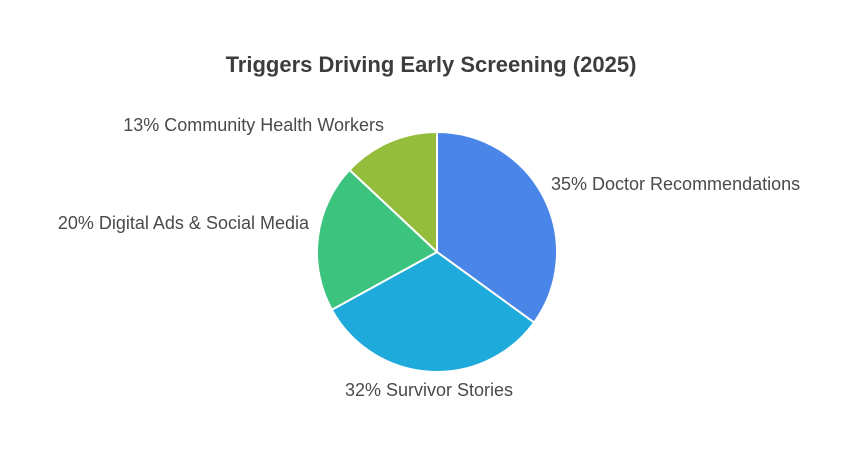 The image size is (862, 450). Describe the element at coordinates (393, 192) in the screenshot. I see `pie-slice-community-health-workers` at that location.